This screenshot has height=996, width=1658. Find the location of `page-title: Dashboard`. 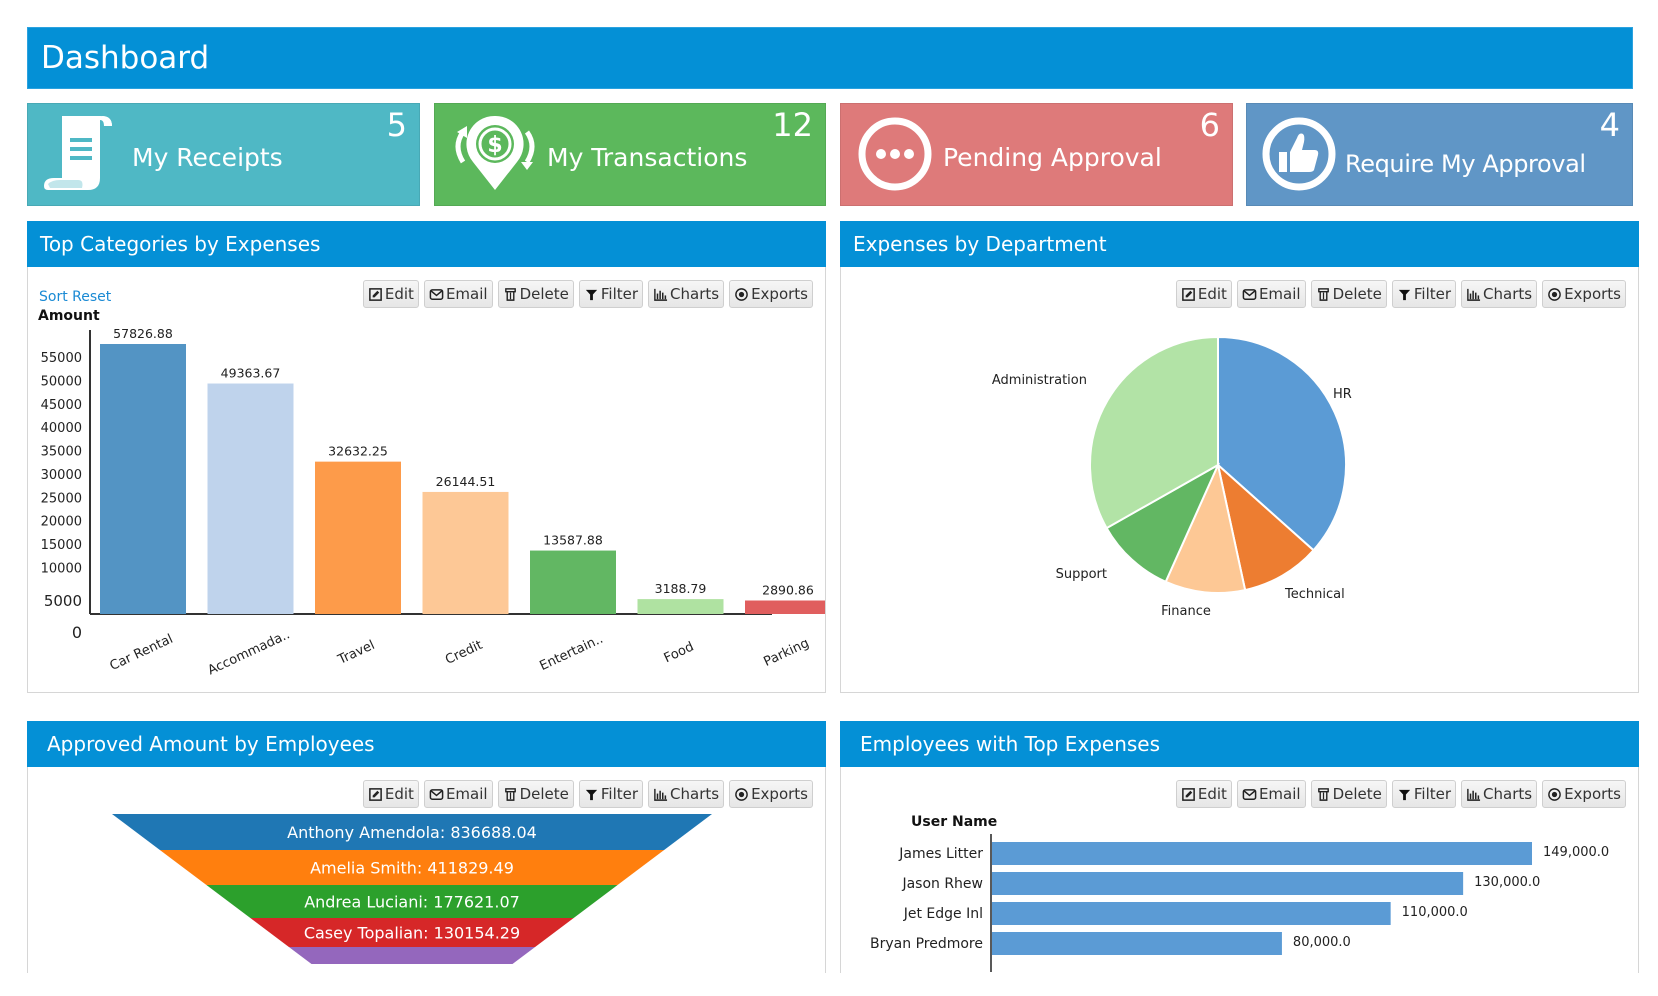

page-title: Dashboard is located at coordinates (125, 58).